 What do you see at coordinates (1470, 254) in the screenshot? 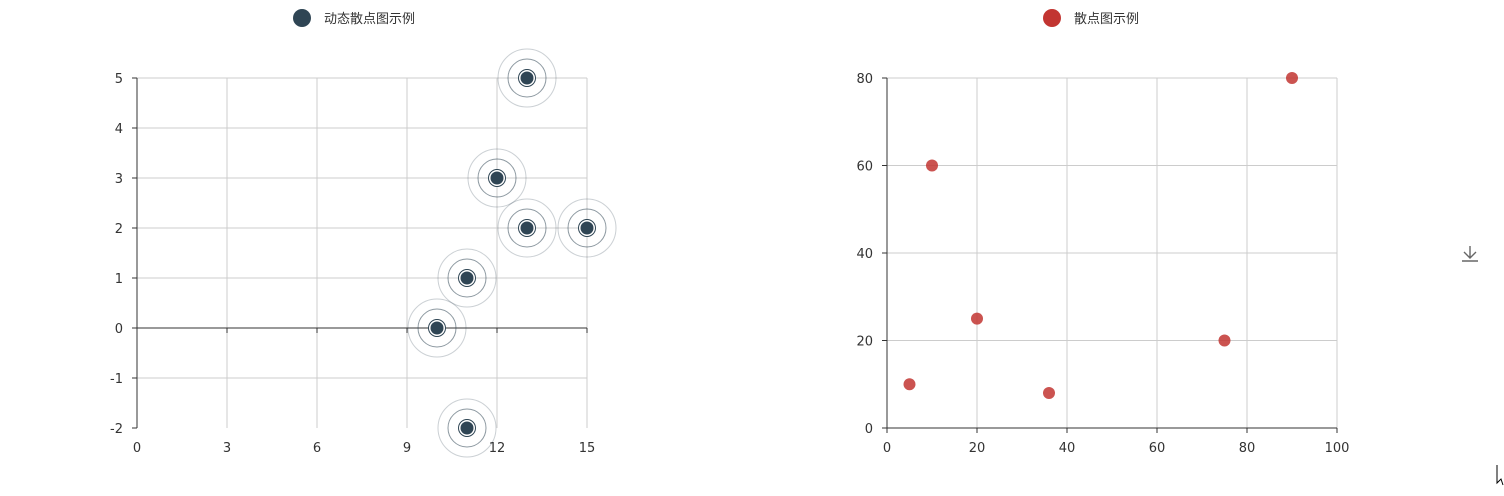
I see `download-icon` at bounding box center [1470, 254].